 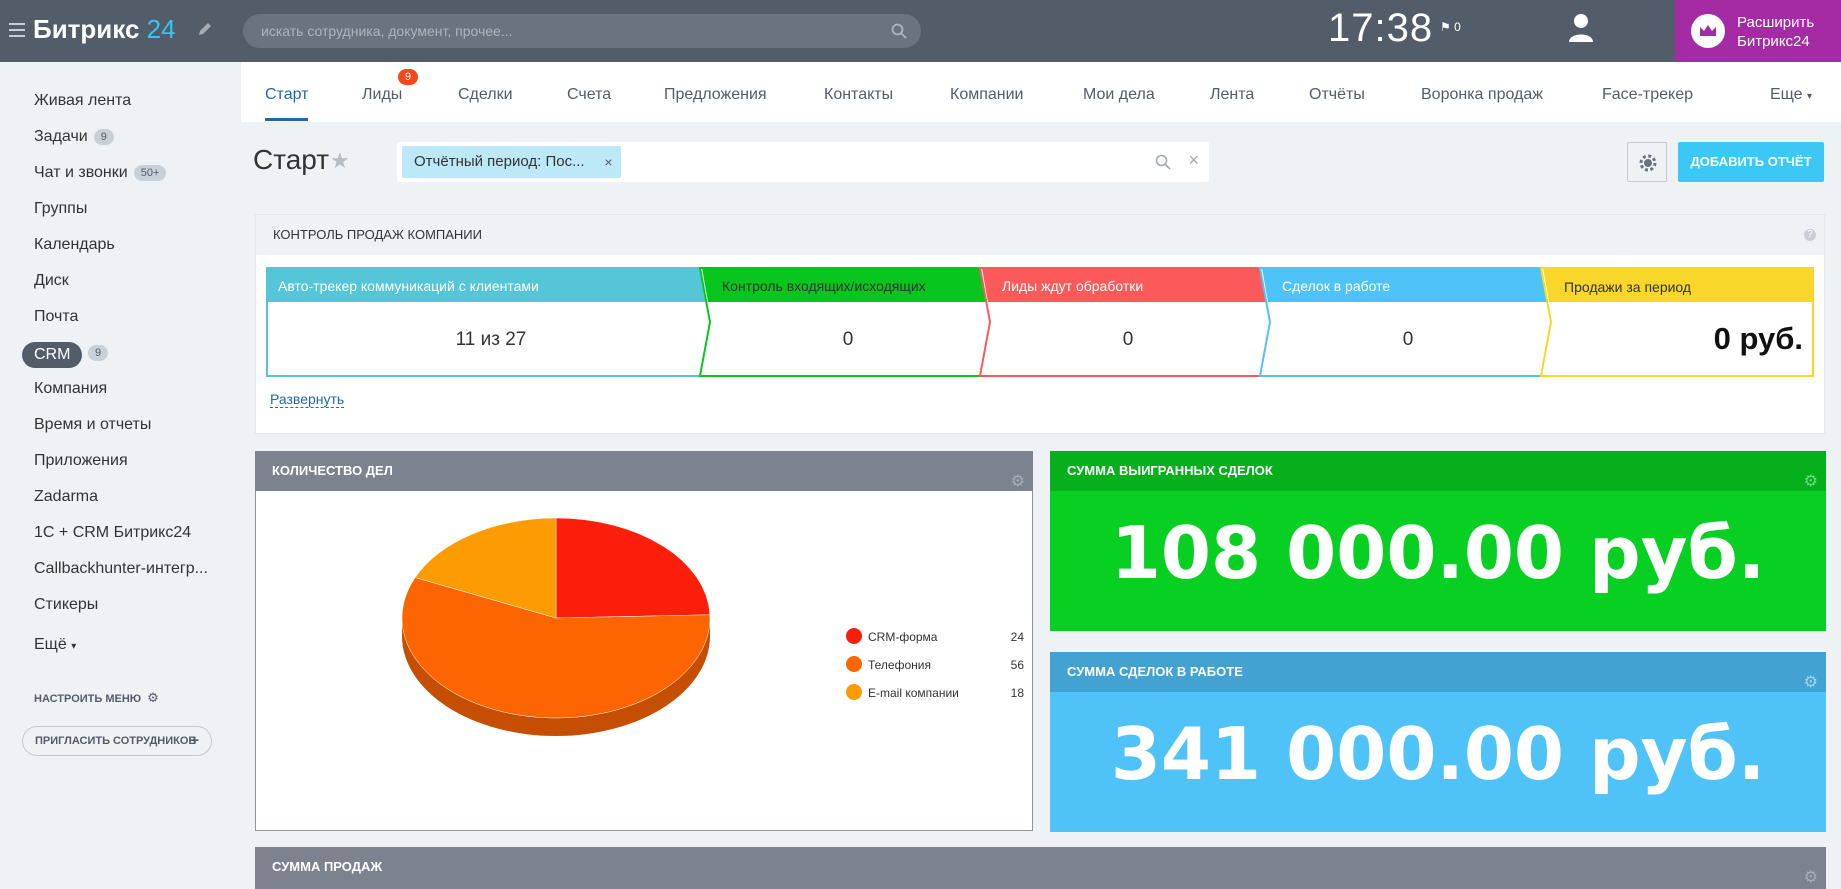 I want to click on edit-pencil-icon, so click(x=205, y=29).